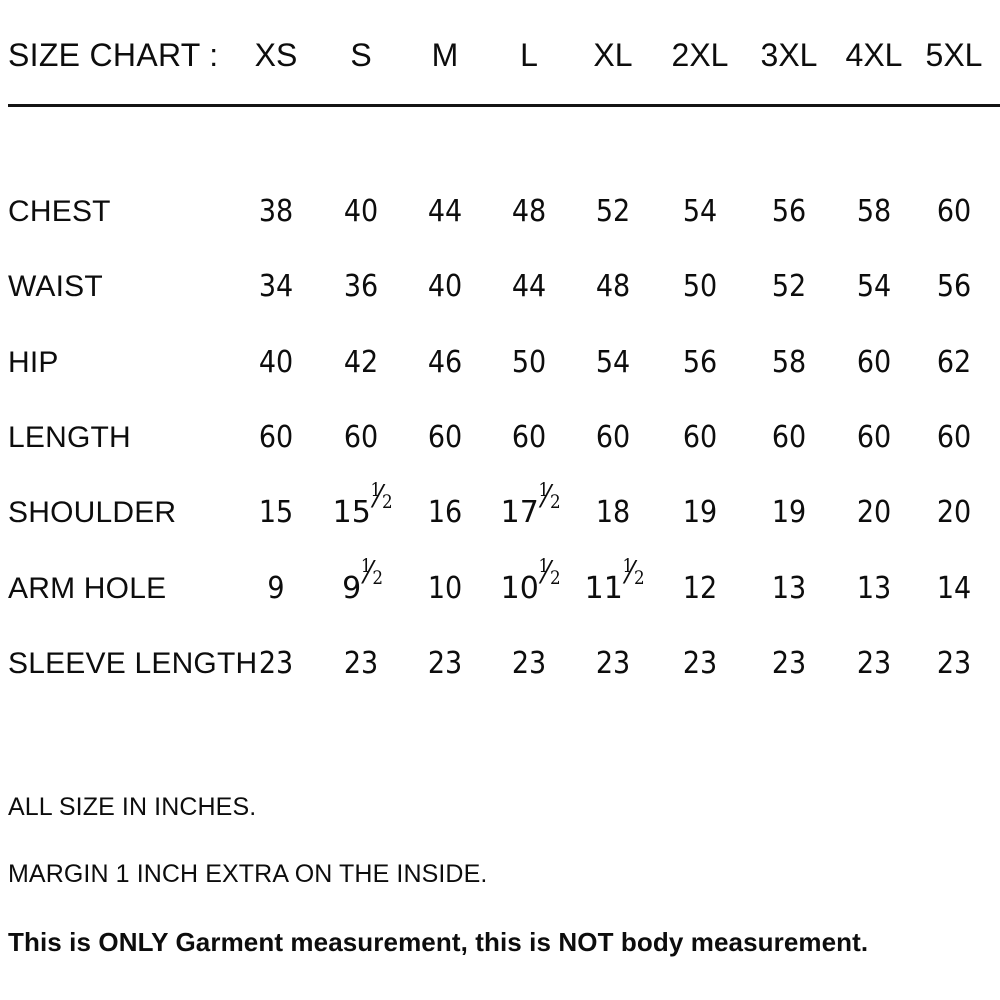  What do you see at coordinates (530, 504) in the screenshot?
I see `measurement-cell: 17 1 ⁄ 2` at bounding box center [530, 504].